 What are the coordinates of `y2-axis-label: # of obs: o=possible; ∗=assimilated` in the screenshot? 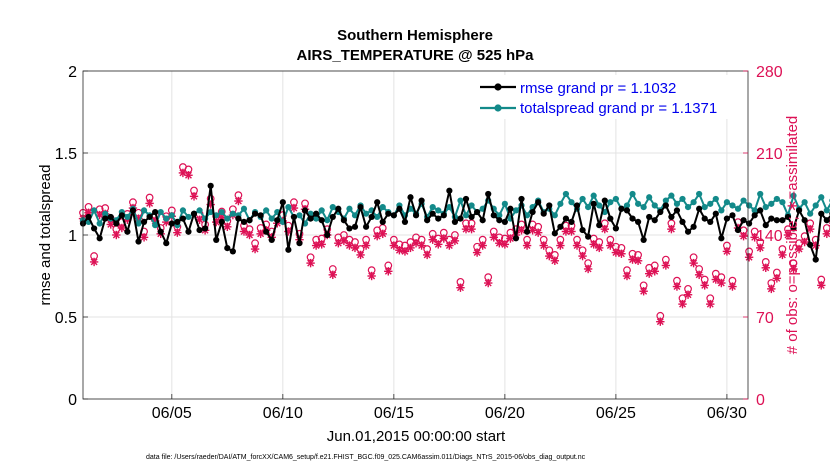 It's located at (792, 235).